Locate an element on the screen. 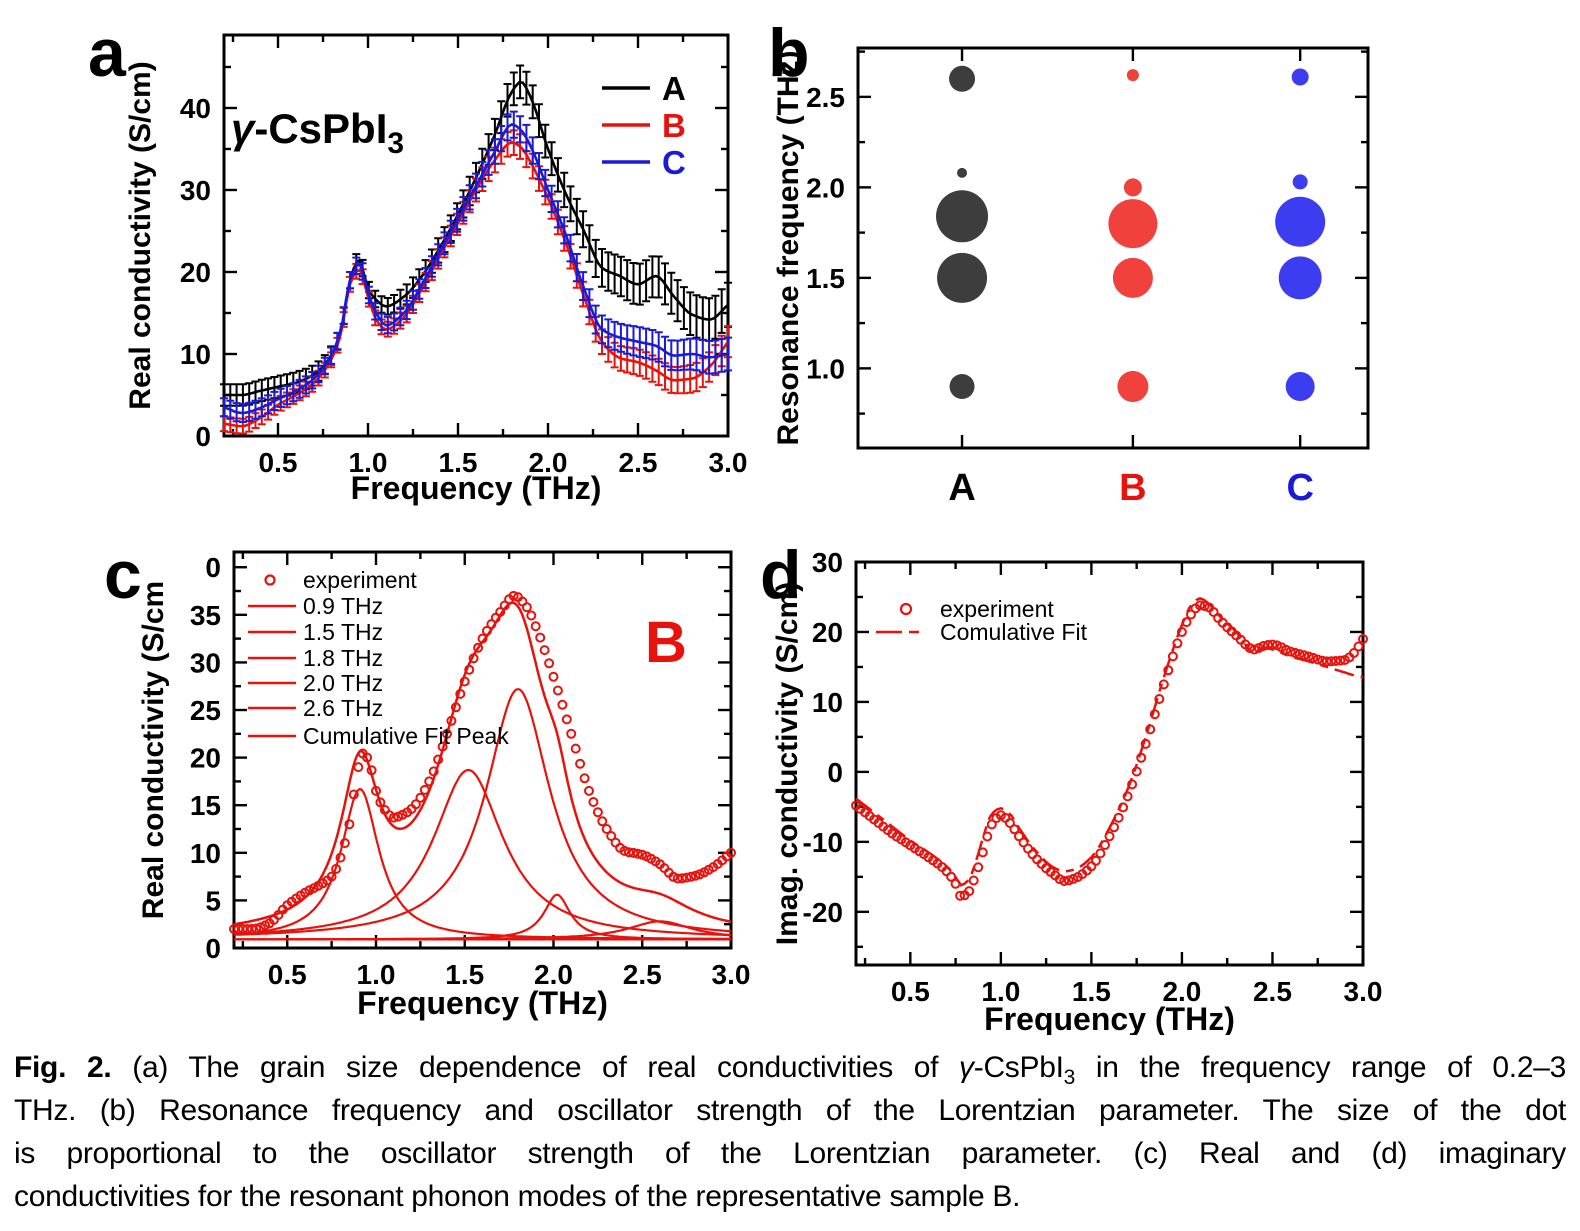  panel-d-cumulative-fit is located at coordinates (1109, 742).